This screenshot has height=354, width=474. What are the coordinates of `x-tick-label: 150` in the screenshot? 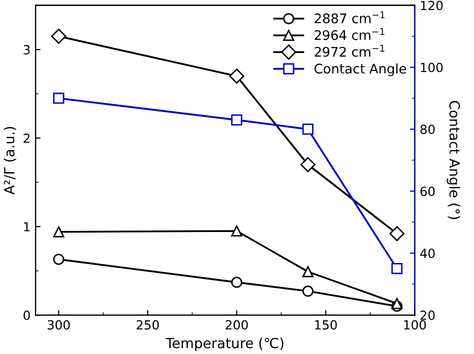 It's located at (326, 325).